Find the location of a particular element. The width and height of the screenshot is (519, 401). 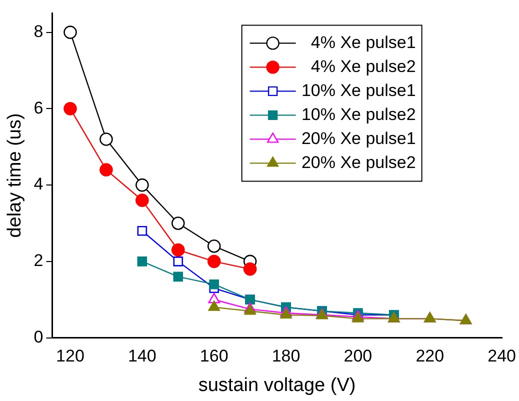

x-tick-label: 200 is located at coordinates (358, 356).